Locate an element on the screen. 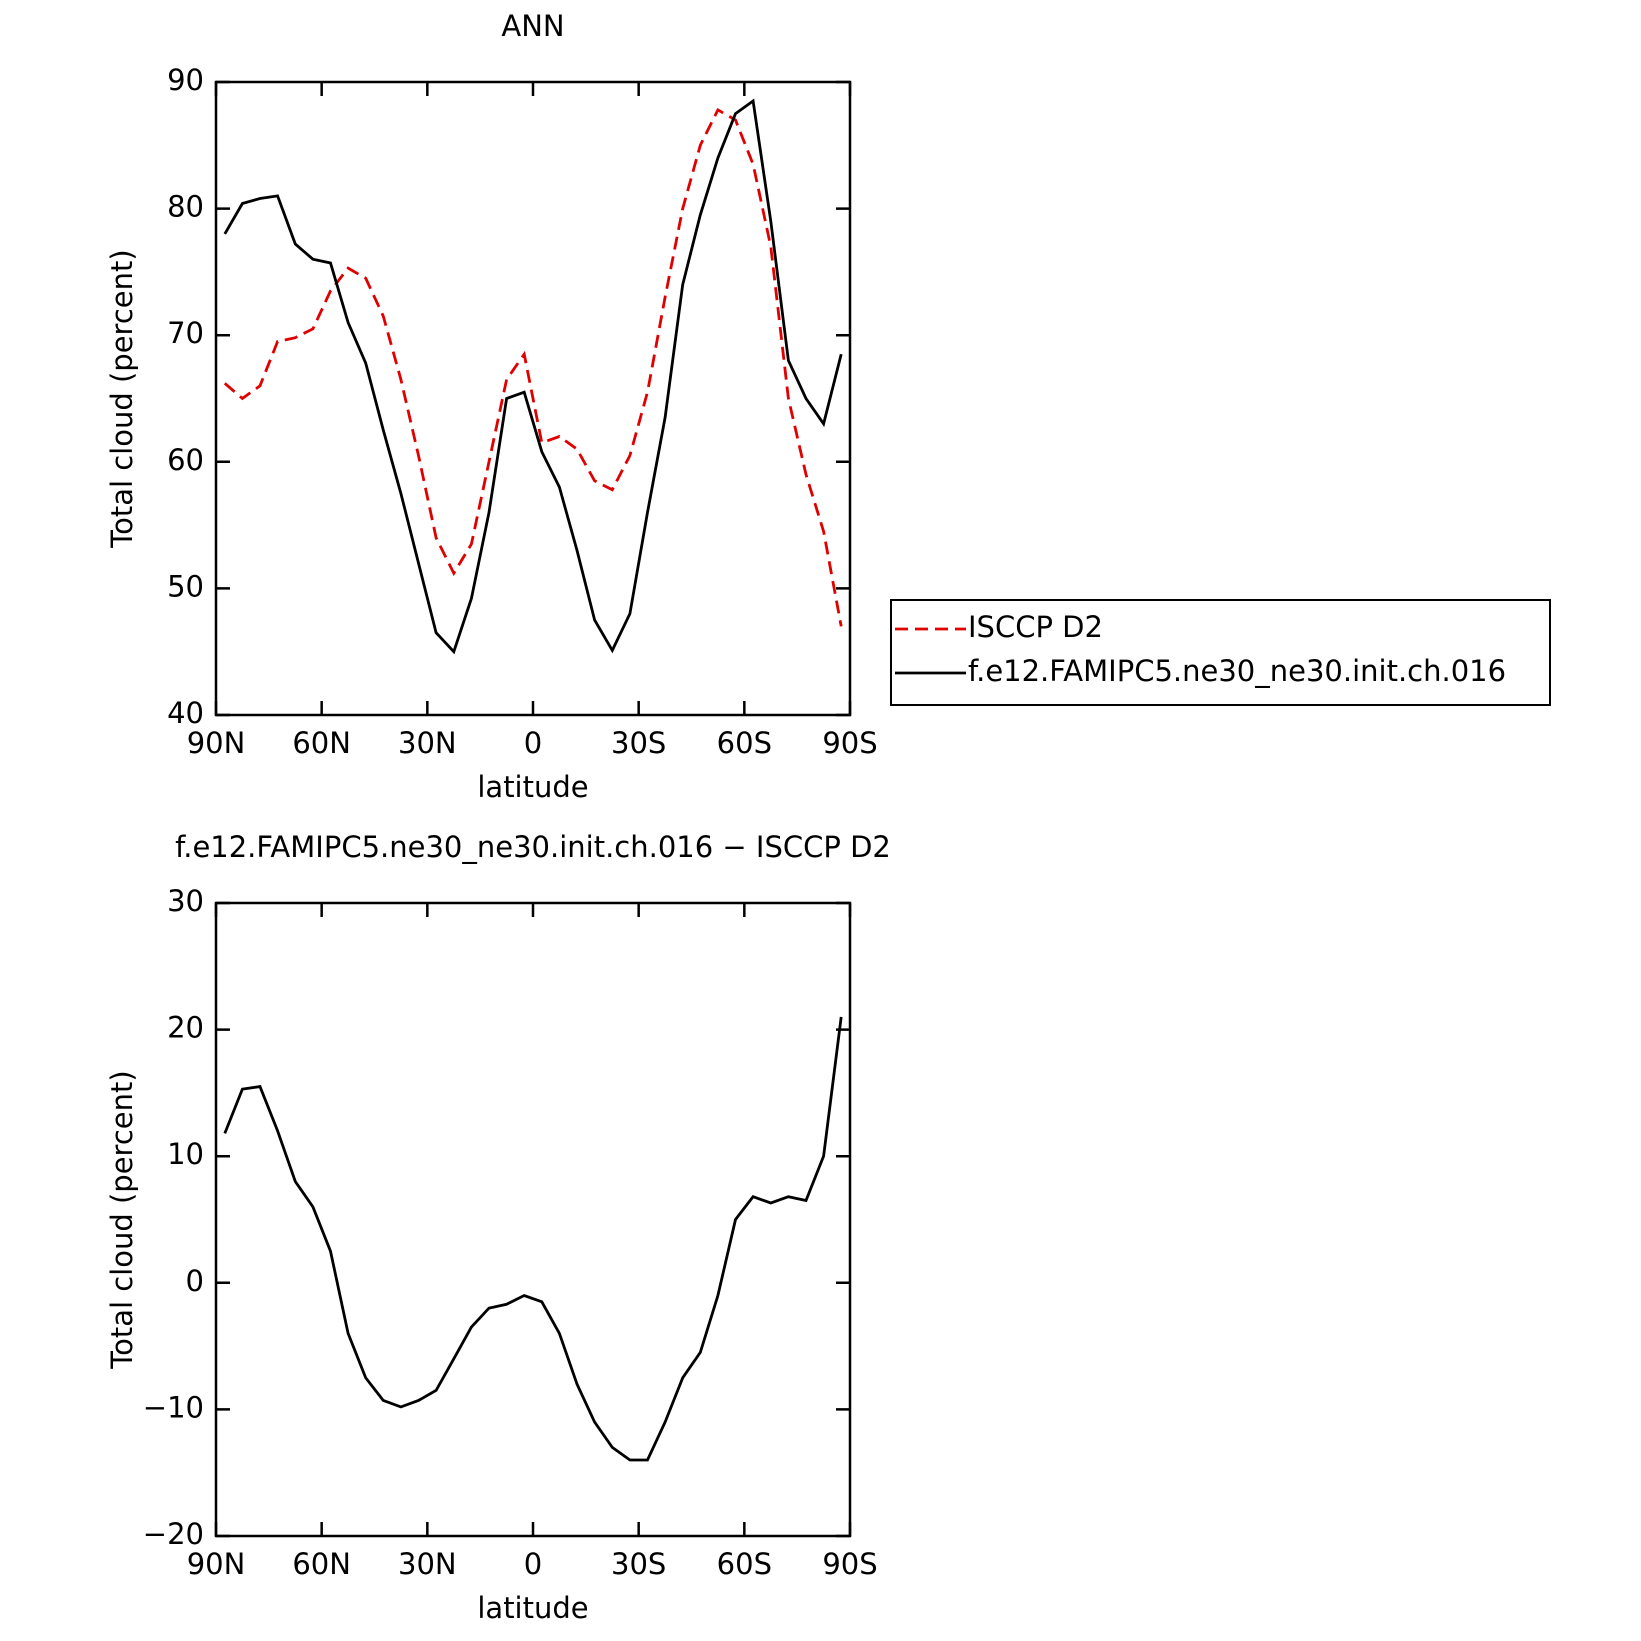 Image resolution: width=1641 pixels, height=1641 pixels. y-tick-label: 80 is located at coordinates (185, 207).